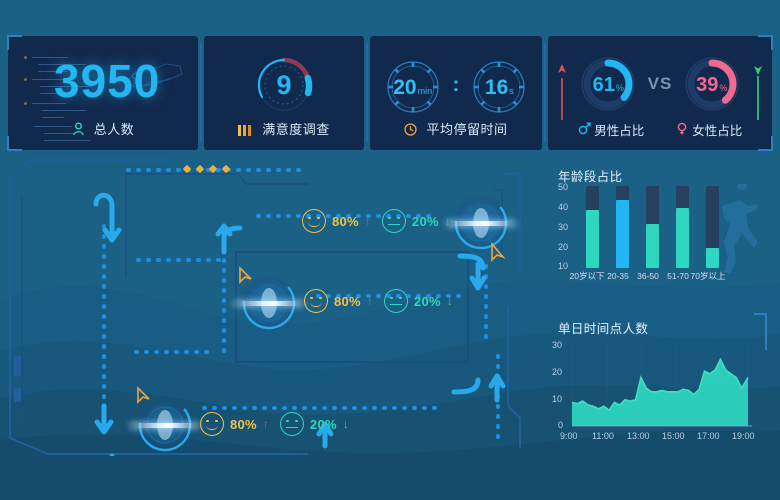  What do you see at coordinates (557, 345) in the screenshot?
I see `line-ytick-30: 30` at bounding box center [557, 345].